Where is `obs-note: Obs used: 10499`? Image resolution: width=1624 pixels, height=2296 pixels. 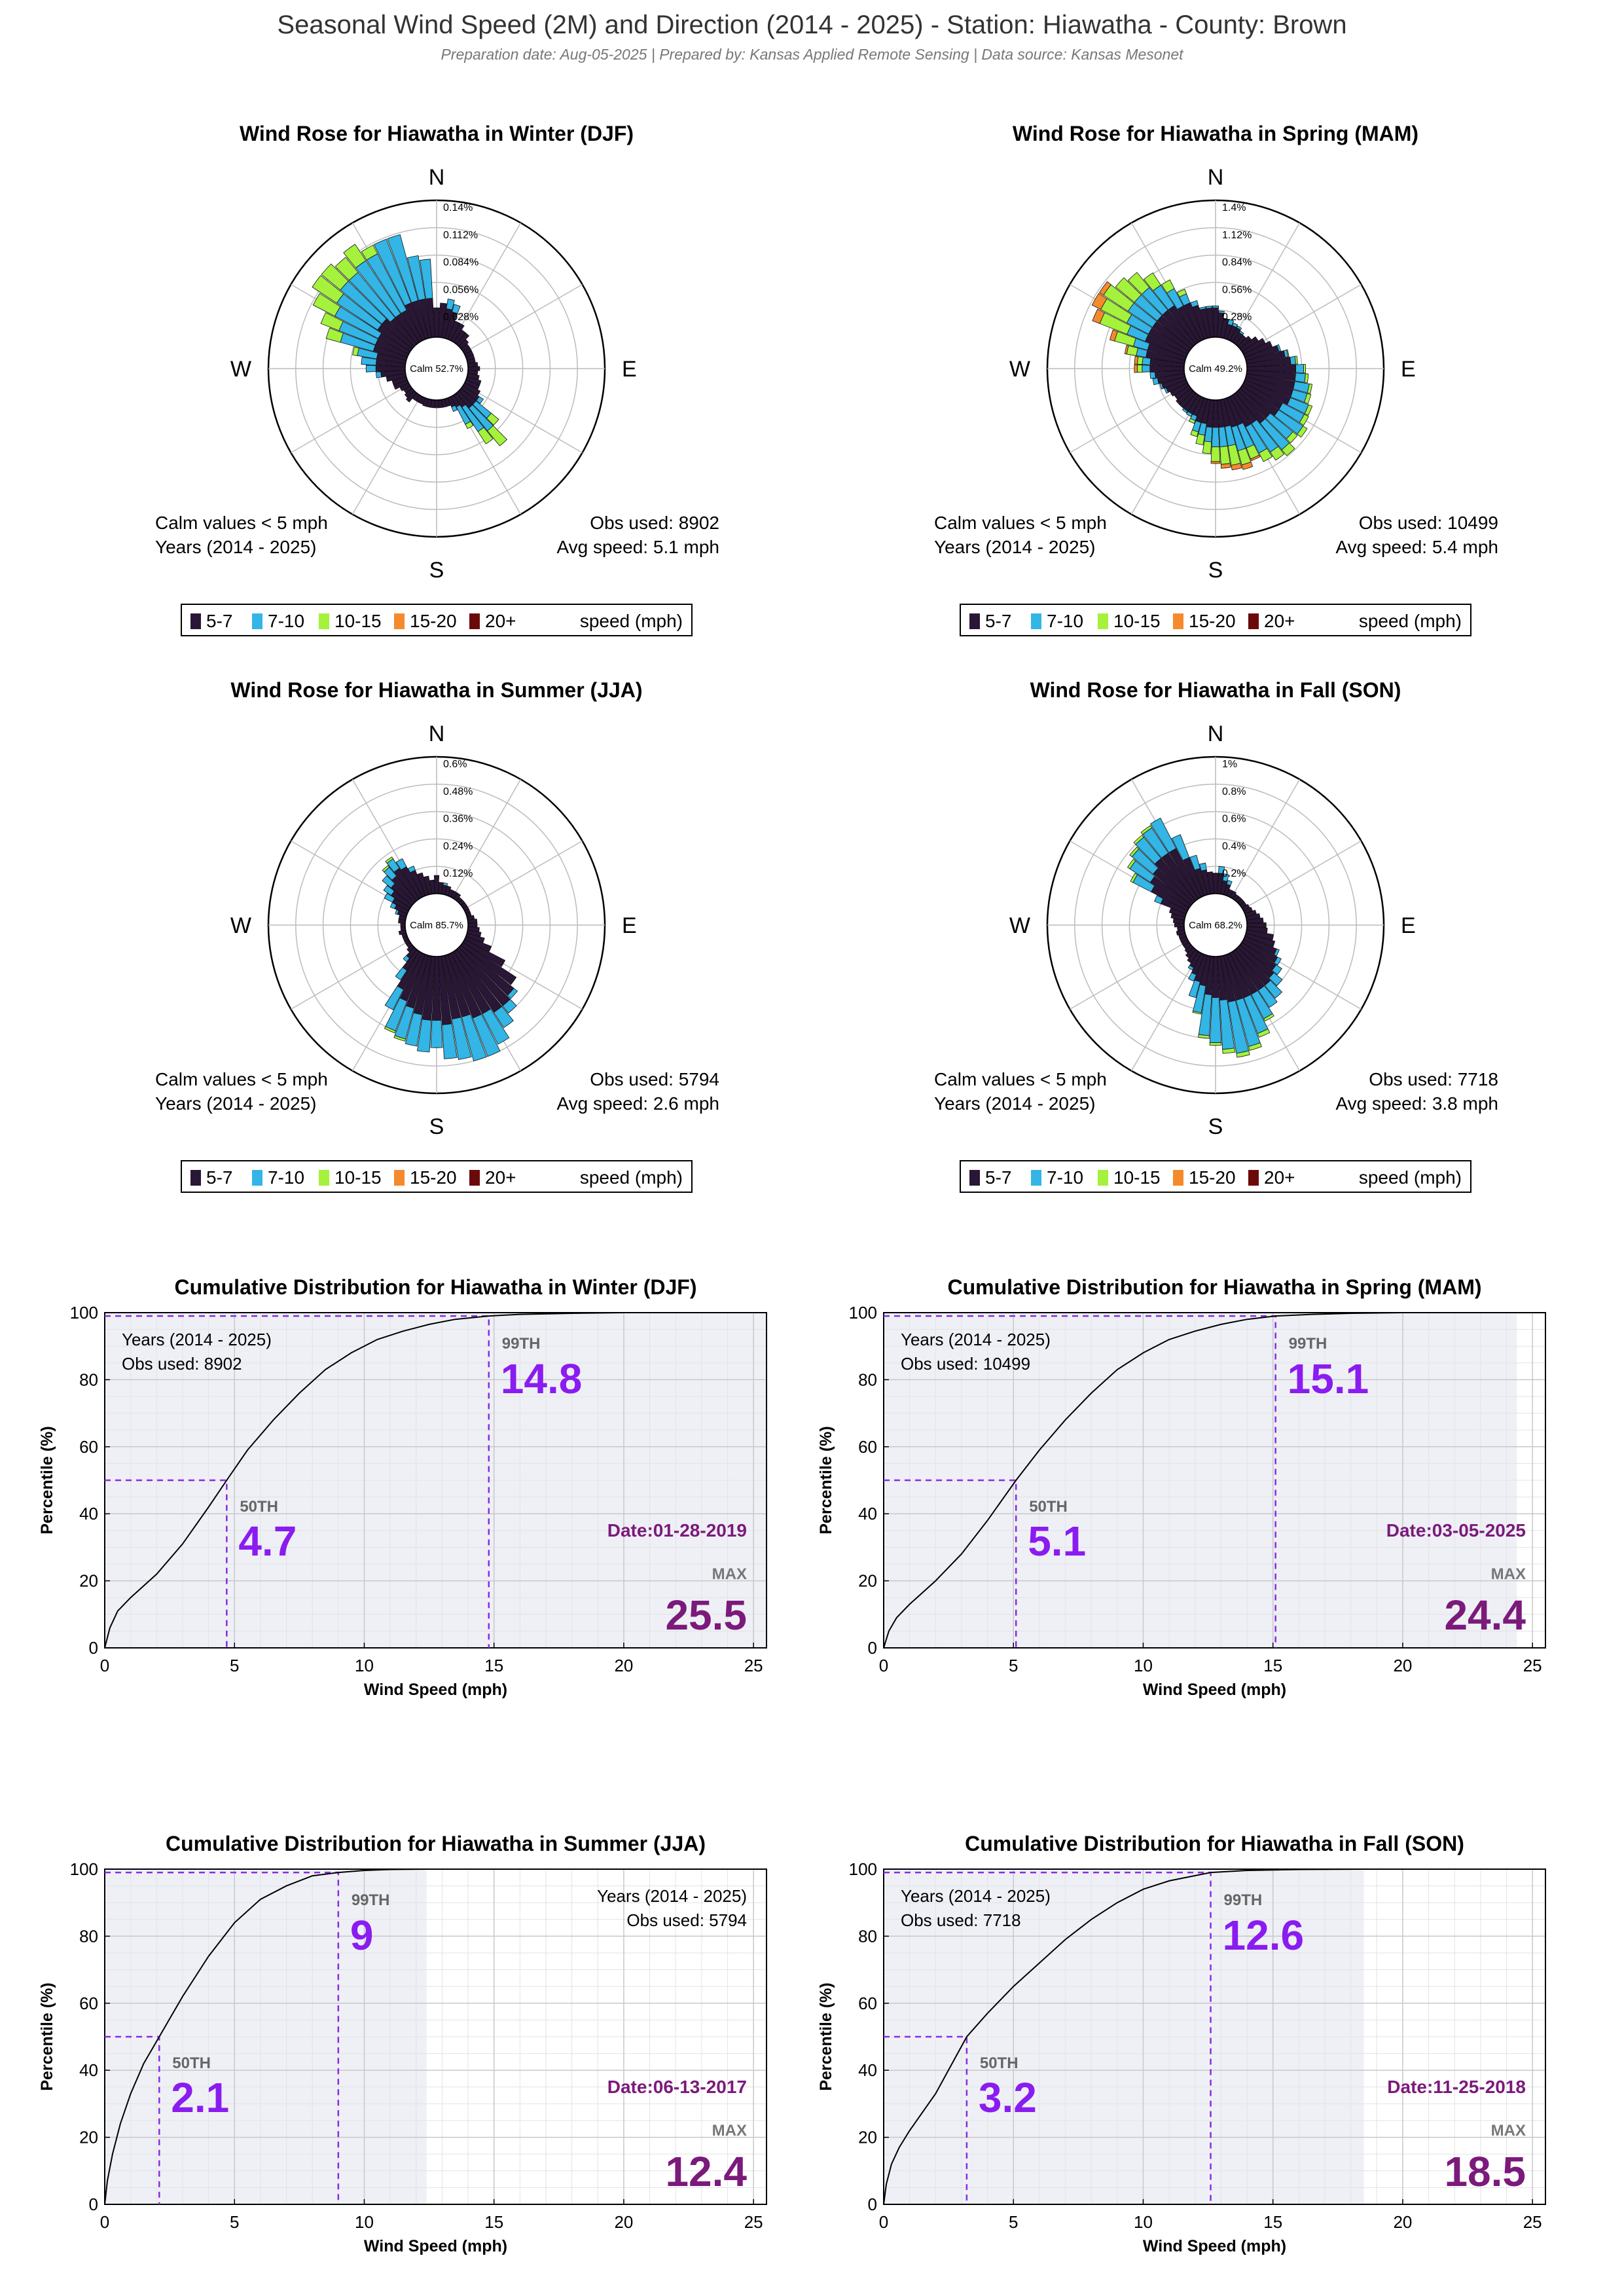 obs-note: Obs used: 10499 is located at coordinates (965, 1364).